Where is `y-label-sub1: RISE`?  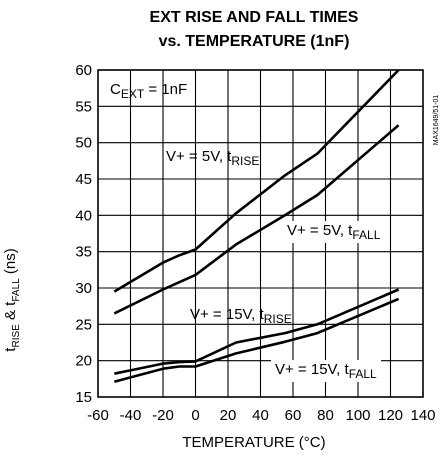 y-label-sub1: RISE is located at coordinates (16, 336).